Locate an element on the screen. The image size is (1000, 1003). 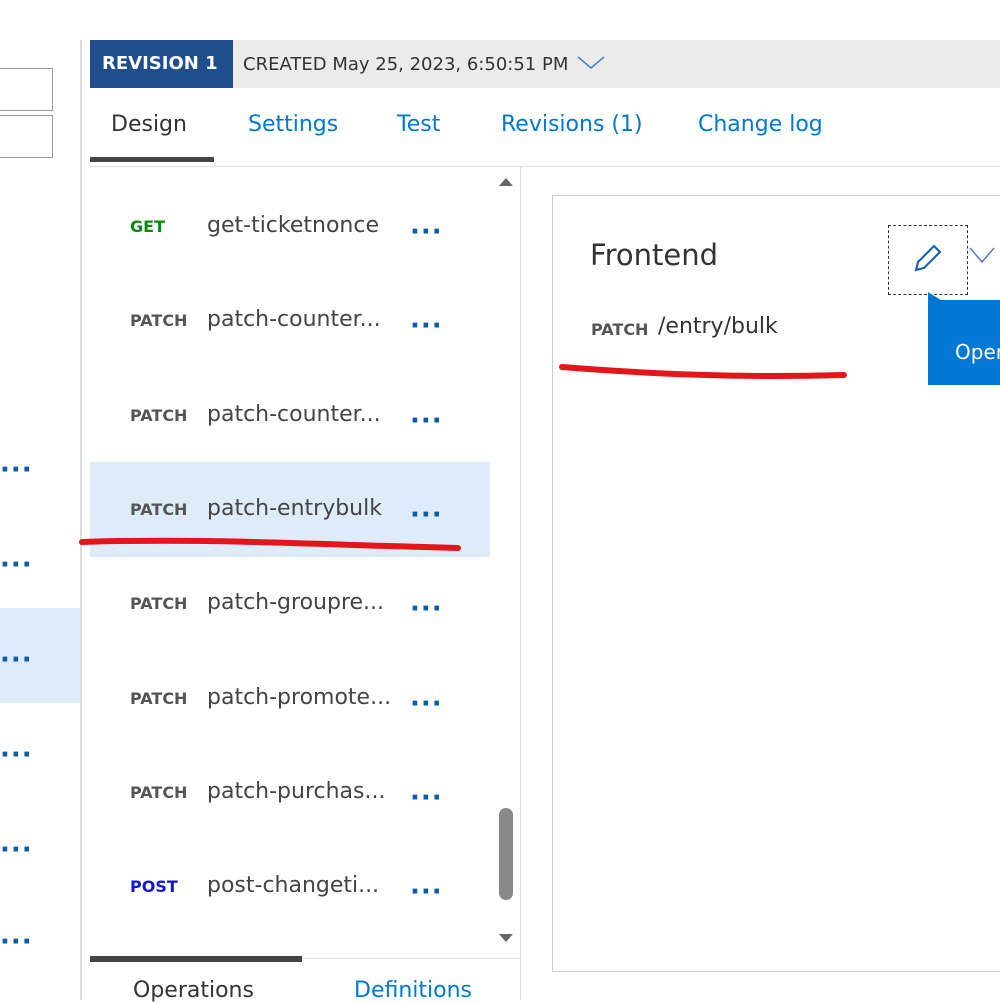
revision-badge is located at coordinates (161, 64).